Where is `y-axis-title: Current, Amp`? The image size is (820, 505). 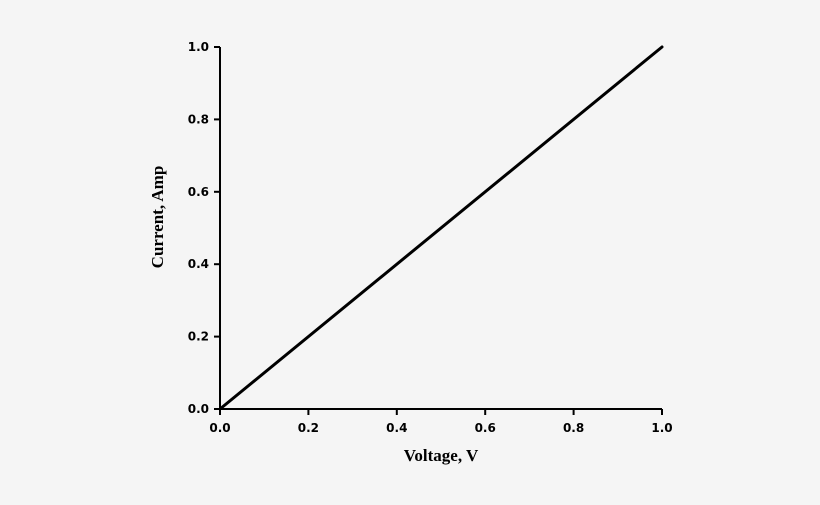
y-axis-title: Current, Amp is located at coordinates (157, 217).